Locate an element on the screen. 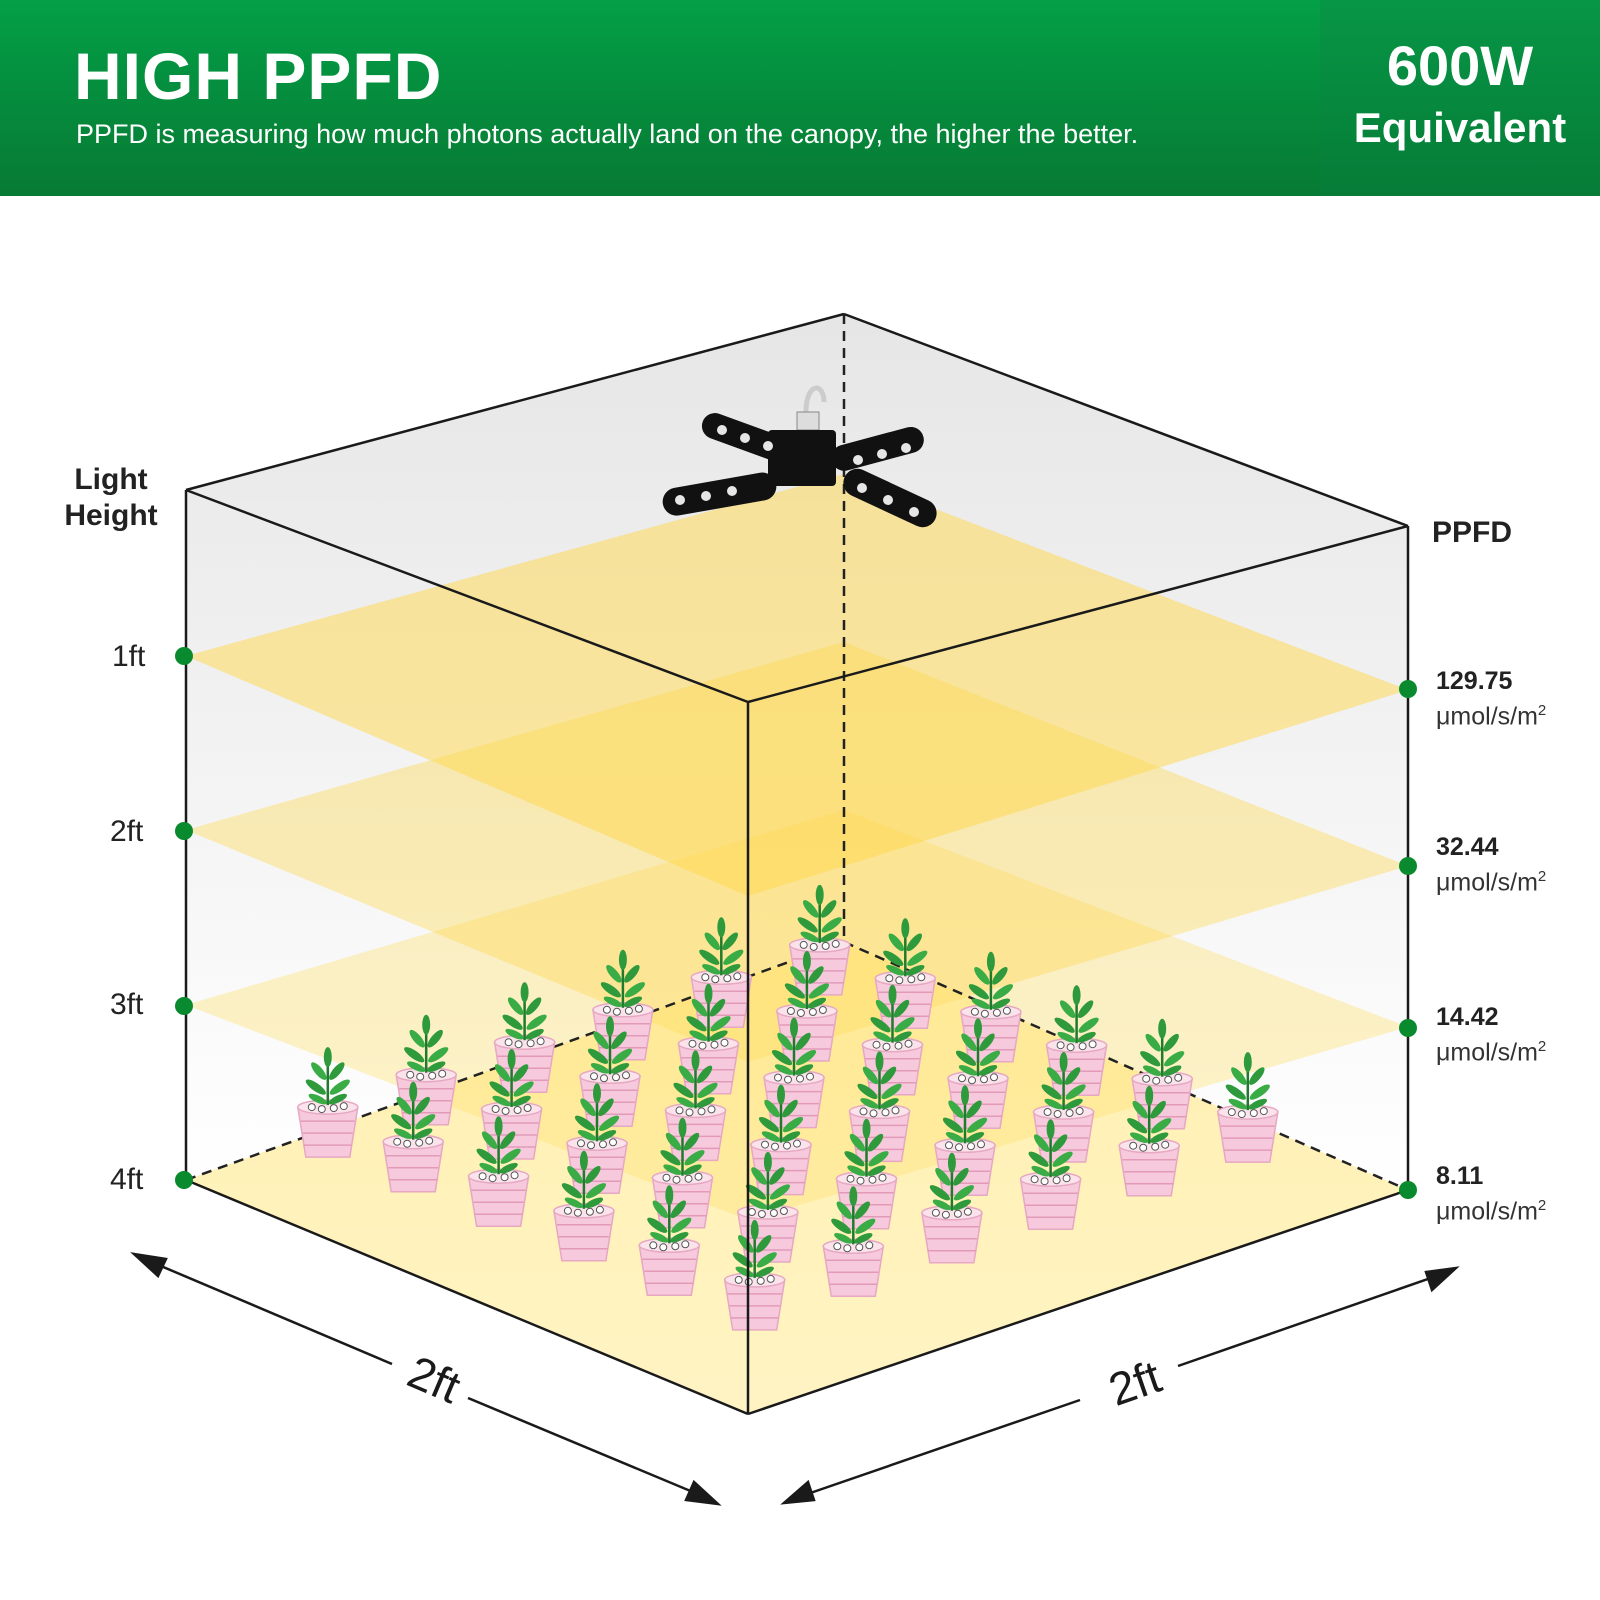 The width and height of the screenshot is (1600, 1600). page-title: HIGH PPFD is located at coordinates (258, 76).